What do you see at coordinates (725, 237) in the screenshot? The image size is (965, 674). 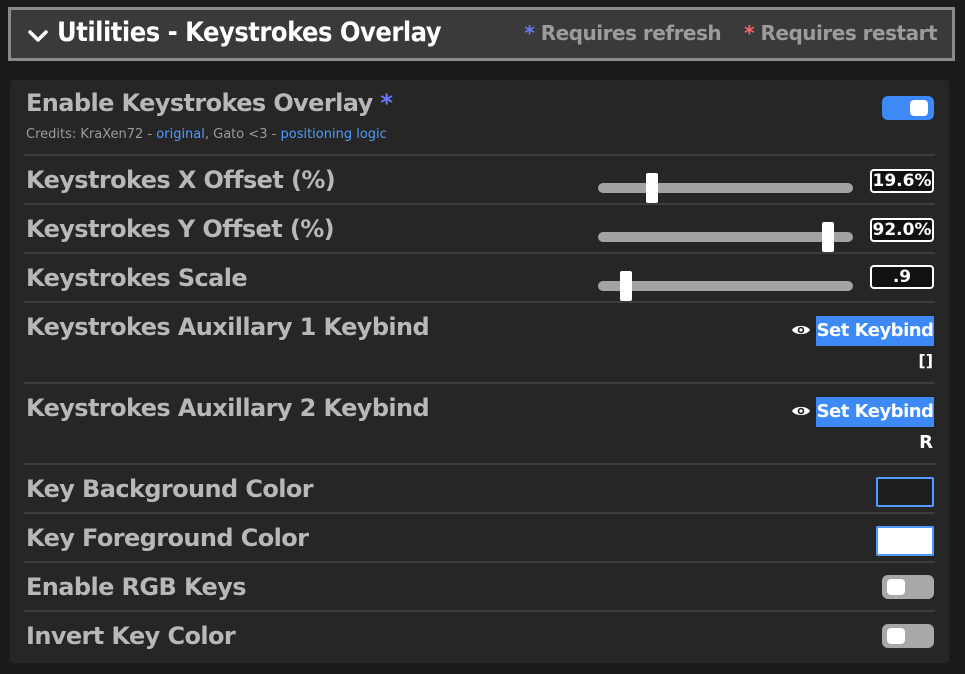 I see `y-offset-slider` at bounding box center [725, 237].